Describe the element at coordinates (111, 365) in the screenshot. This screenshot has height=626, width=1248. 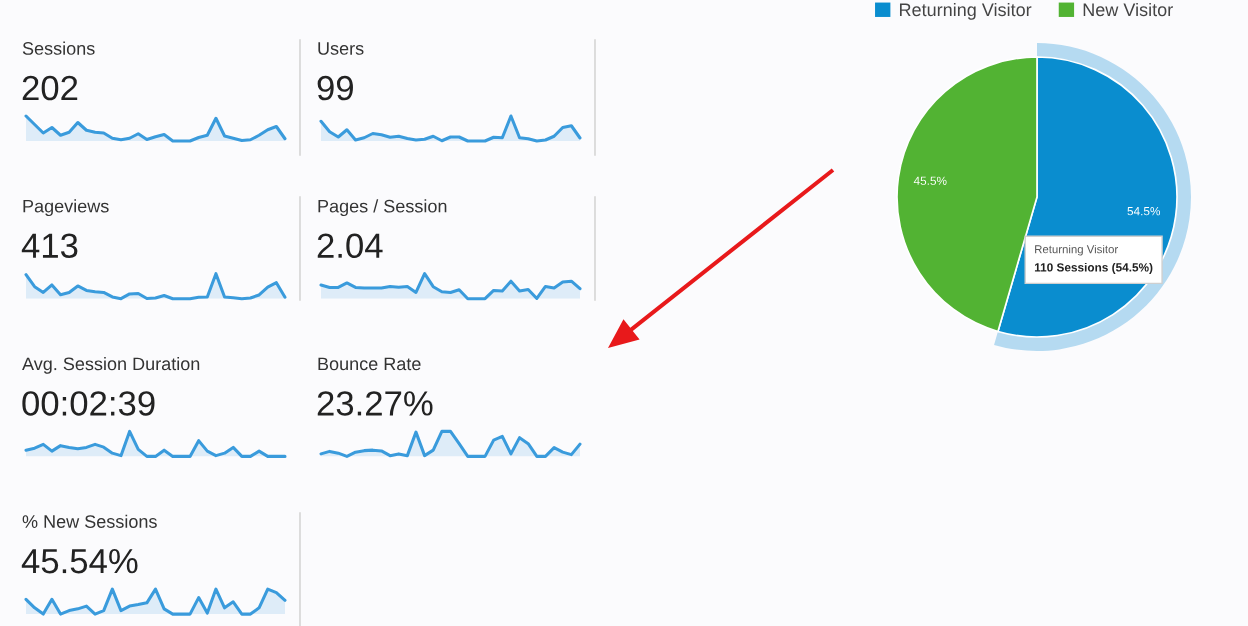
I see `chart-title: Avg. Session Duration` at that location.